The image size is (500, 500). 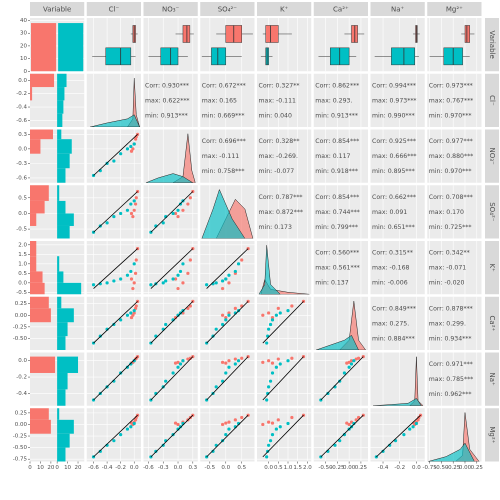 I want to click on x-tick-label: 0.25, so click(x=477, y=468).